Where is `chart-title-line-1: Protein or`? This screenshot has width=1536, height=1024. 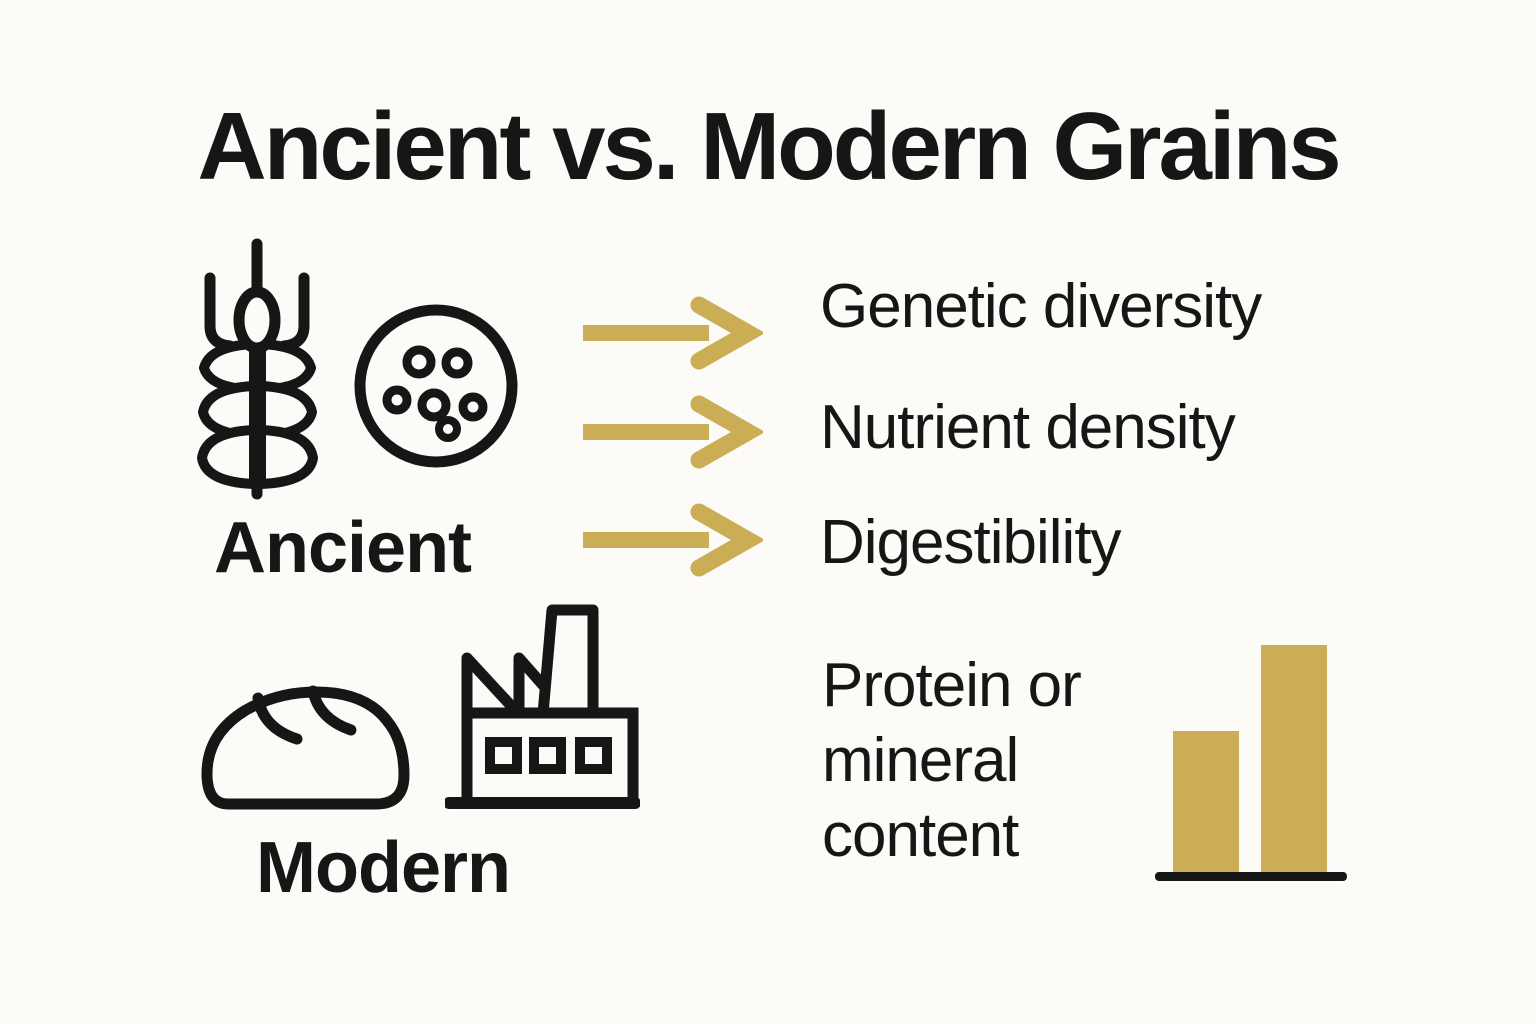 chart-title-line-1: Protein or is located at coordinates (952, 685).